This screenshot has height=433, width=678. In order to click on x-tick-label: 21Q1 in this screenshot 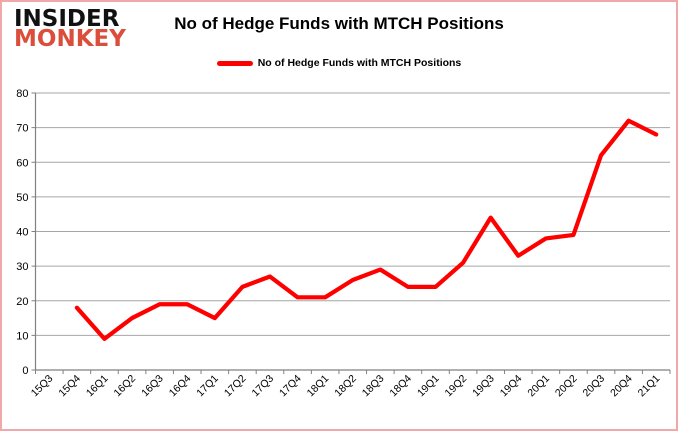, I will do `click(649, 386)`.